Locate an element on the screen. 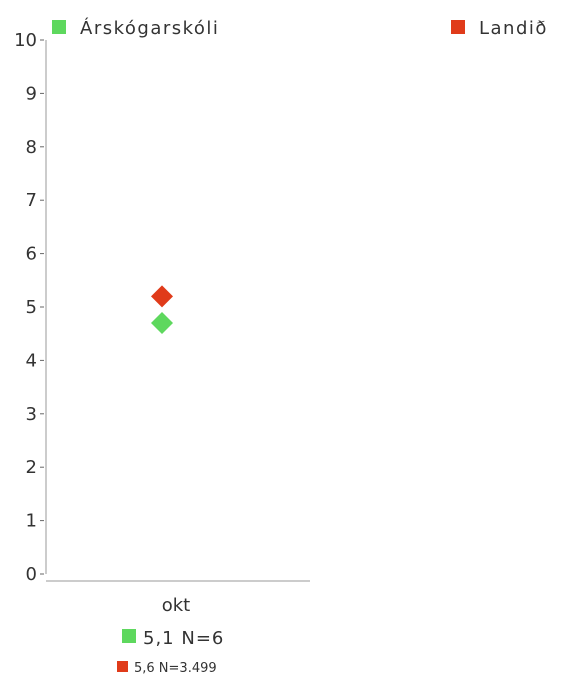  y-tick-label-10: 10 is located at coordinates (25, 40).